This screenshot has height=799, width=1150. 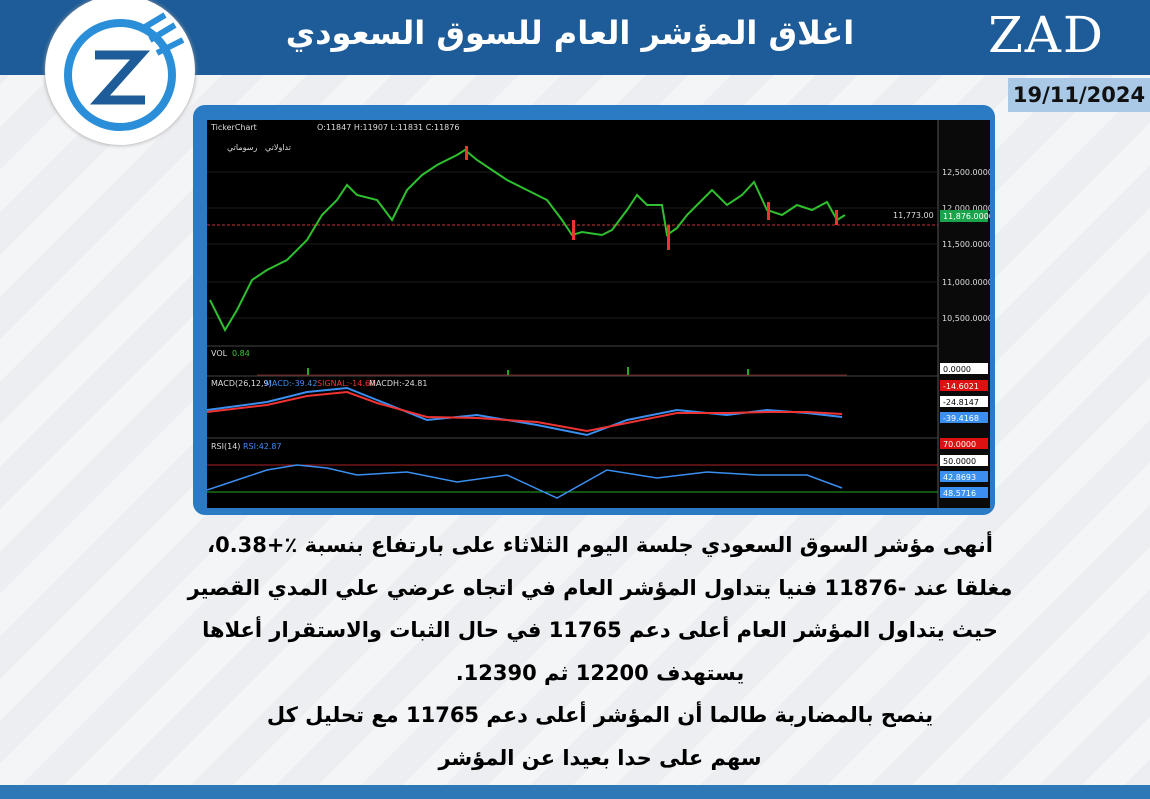 What do you see at coordinates (241, 353) in the screenshot?
I see `vol-value: 0.84` at bounding box center [241, 353].